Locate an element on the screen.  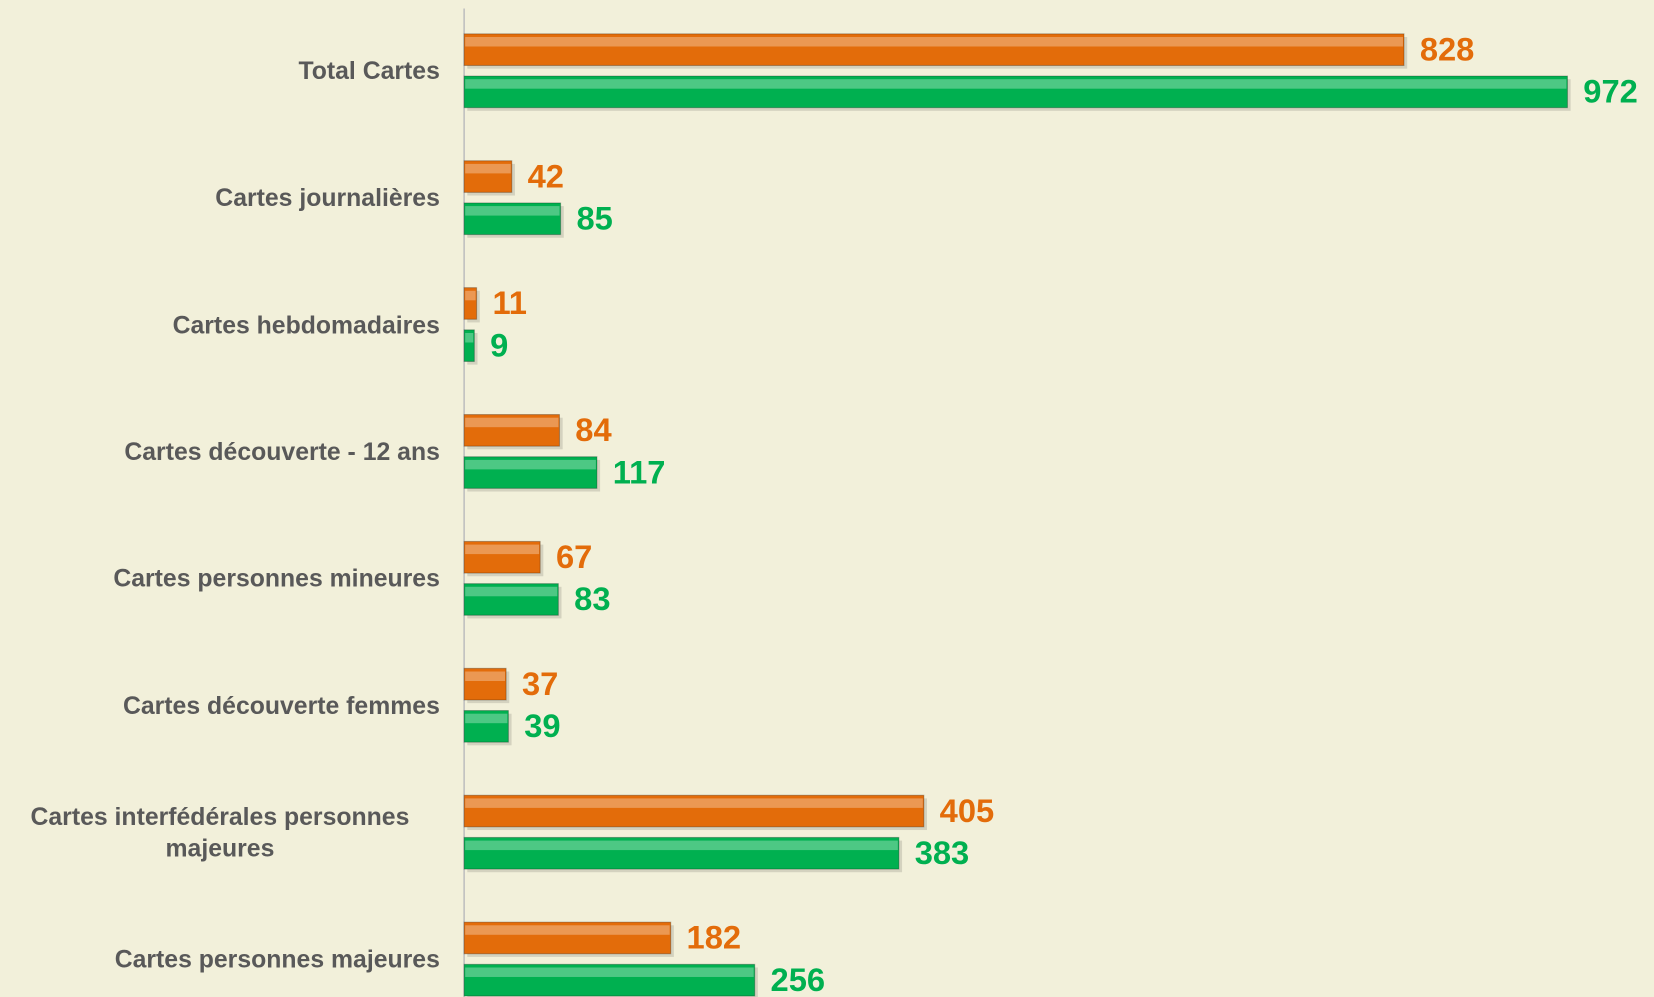
category-label-wrap: Cartes découverte - 12 ans is located at coordinates (220, 451).